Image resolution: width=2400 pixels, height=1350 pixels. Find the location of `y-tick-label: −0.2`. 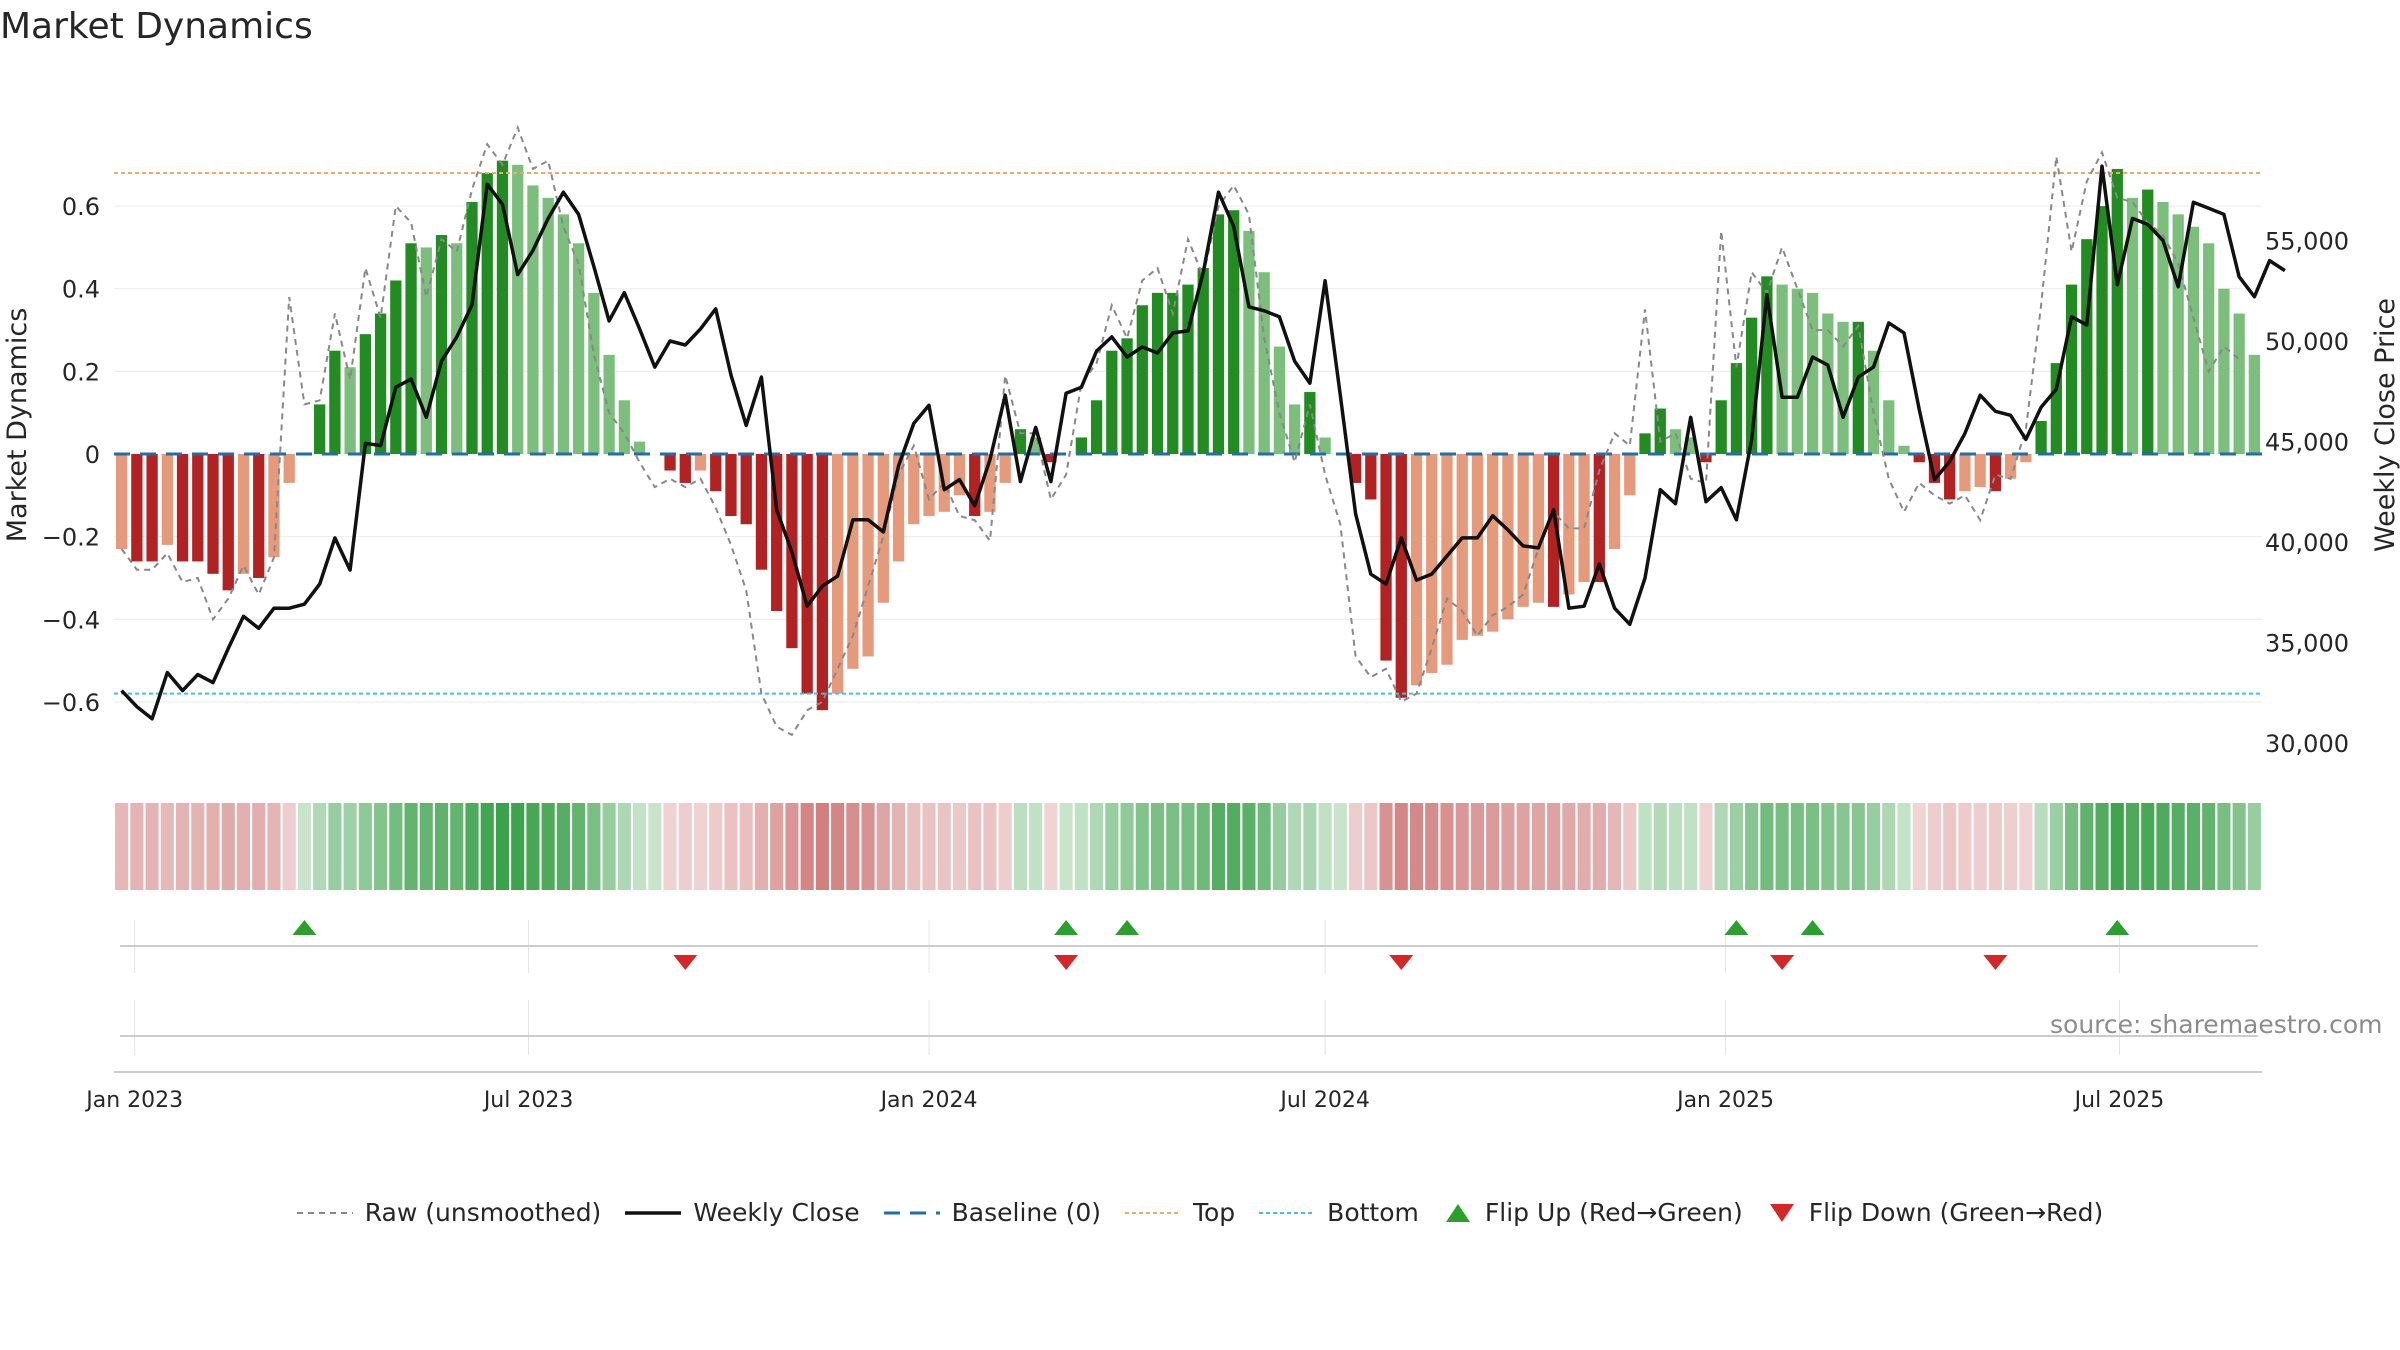

y-tick-label: −0.2 is located at coordinates (71, 538).